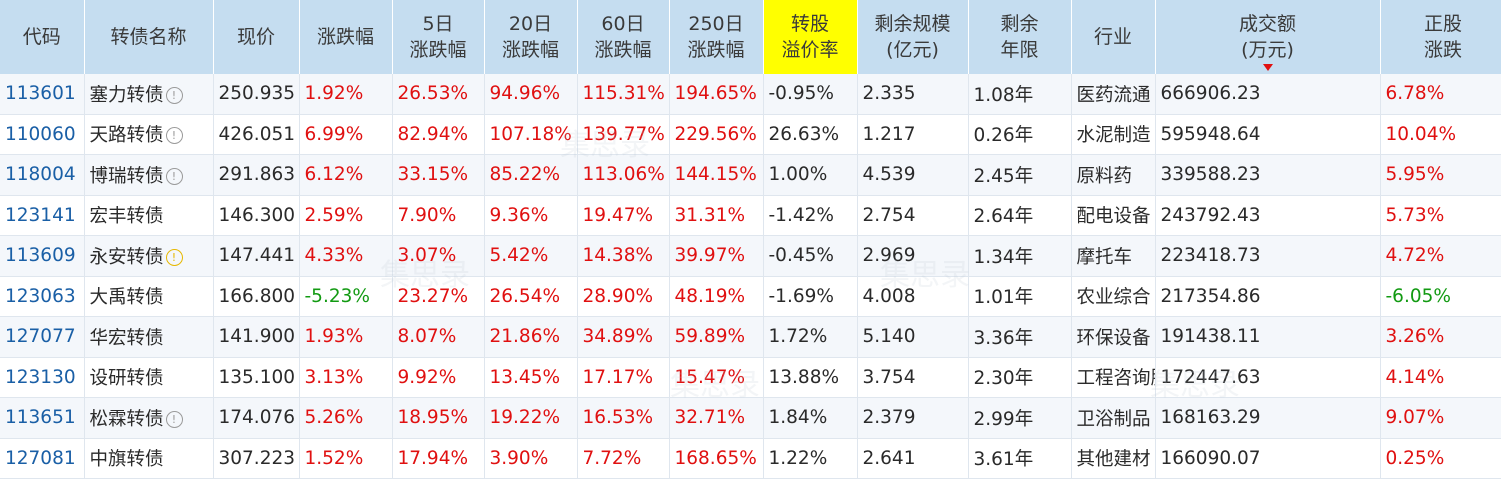 The height and width of the screenshot is (483, 1501). What do you see at coordinates (716, 134) in the screenshot?
I see `cell-chg250: 229.56%` at bounding box center [716, 134].